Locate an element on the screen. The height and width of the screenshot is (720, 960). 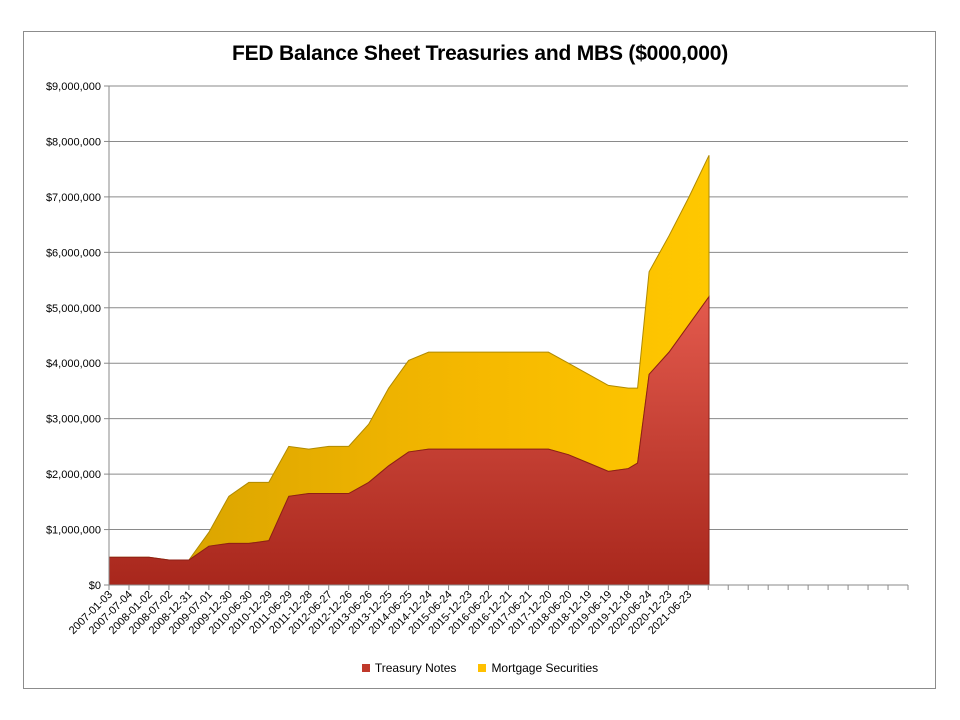
y-tick-label: $1,000,000 is located at coordinates (73, 531).